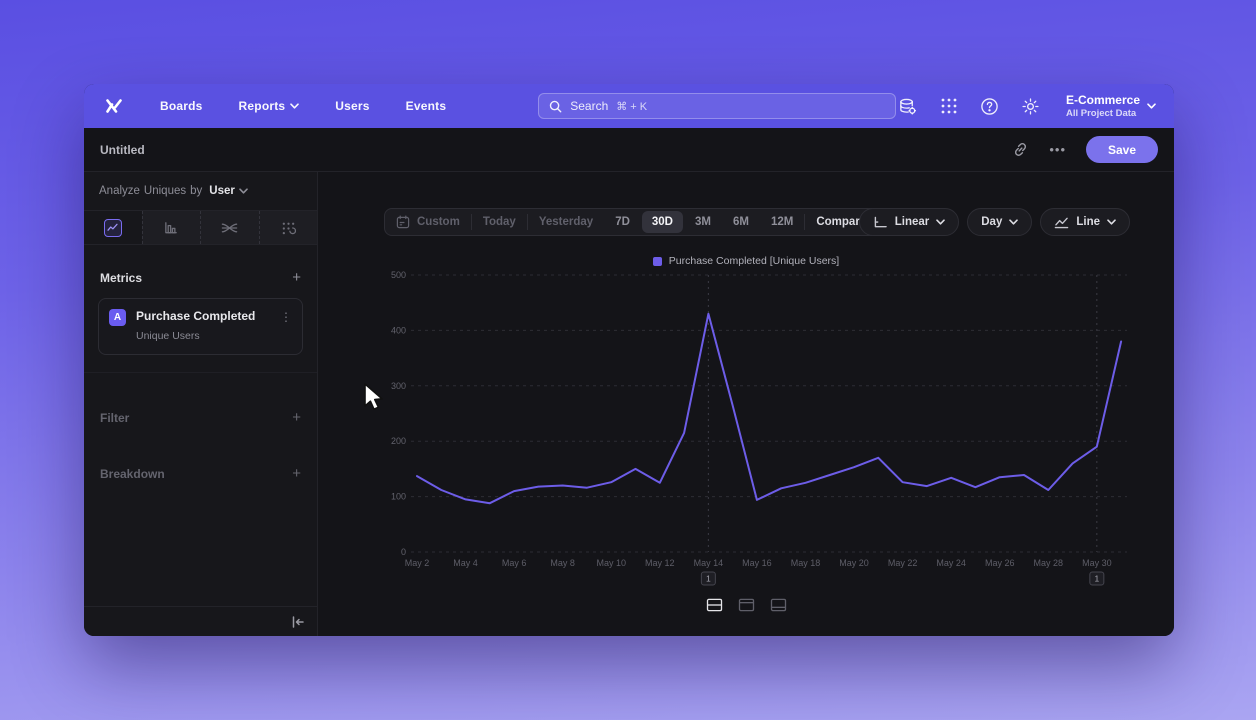  I want to click on apps-grid-icon, so click(949, 106).